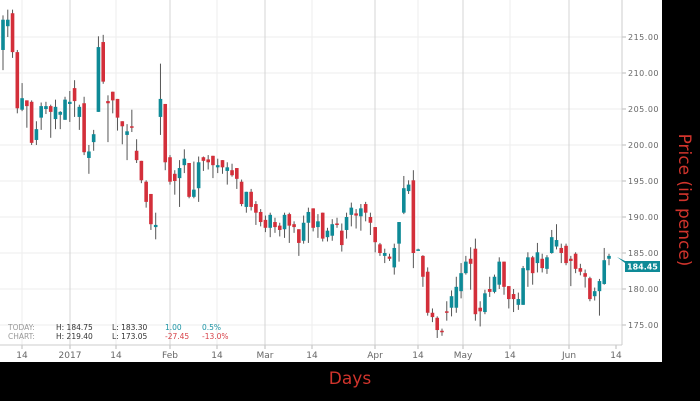 The height and width of the screenshot is (401, 700). I want to click on today-pct: 0.5%, so click(212, 327).